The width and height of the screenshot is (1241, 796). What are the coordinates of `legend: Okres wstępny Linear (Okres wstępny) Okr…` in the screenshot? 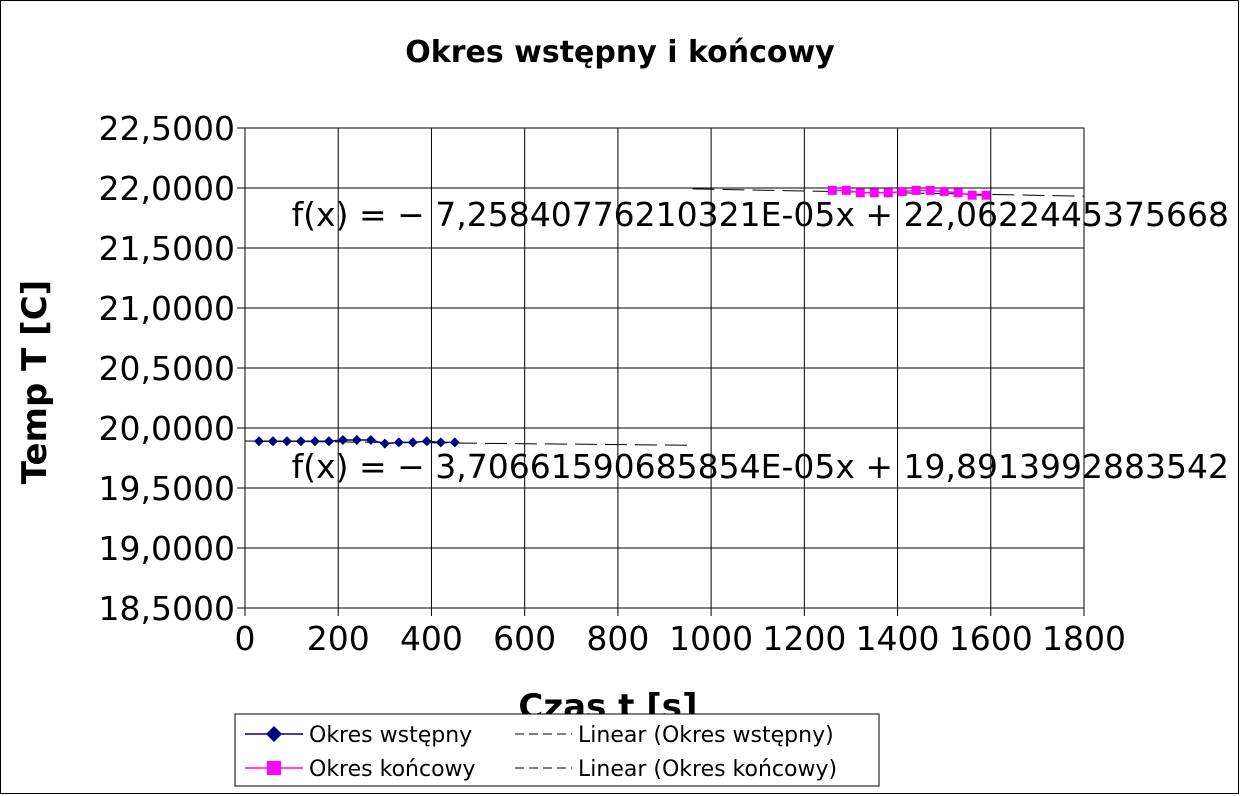 It's located at (557, 750).